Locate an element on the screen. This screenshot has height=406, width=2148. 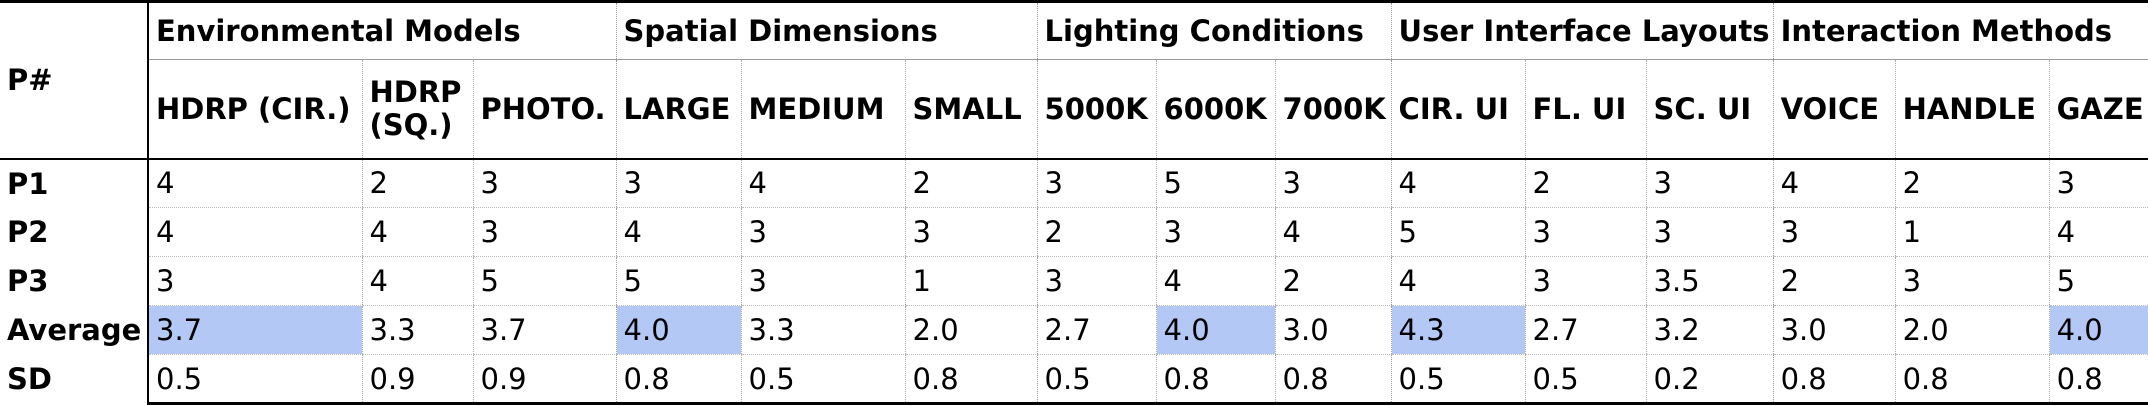
table-cell: 3.5 is located at coordinates (1709, 281).